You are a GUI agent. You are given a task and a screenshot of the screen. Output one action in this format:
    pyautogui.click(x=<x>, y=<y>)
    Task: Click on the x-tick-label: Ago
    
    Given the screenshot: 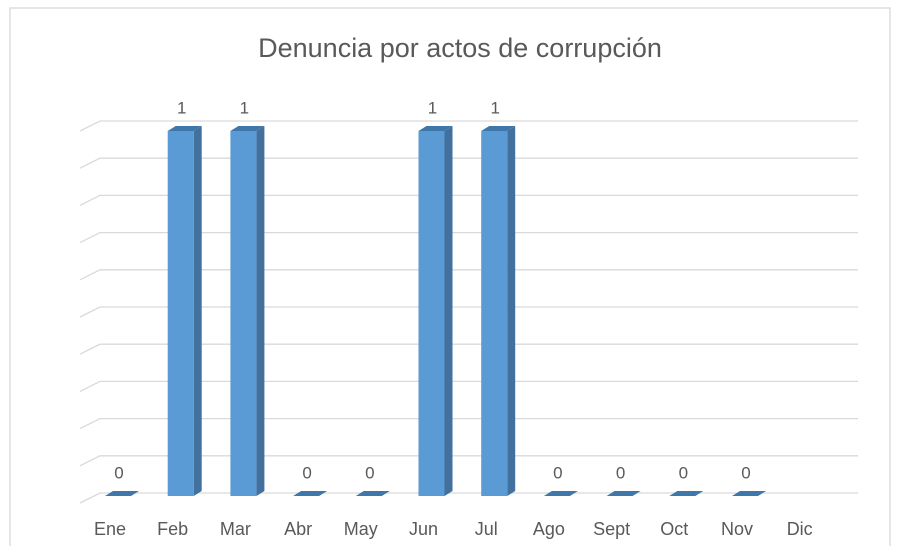 What is the action you would take?
    pyautogui.click(x=549, y=529)
    